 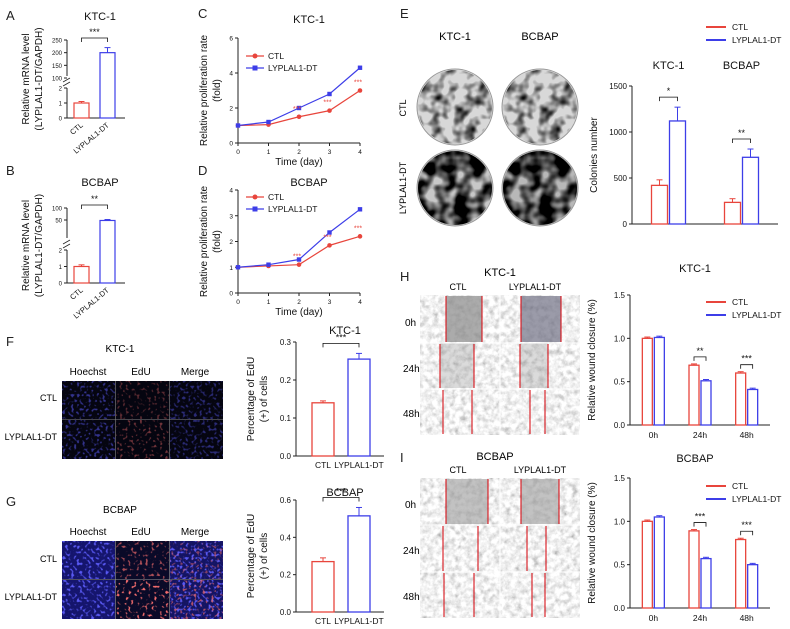 I want to click on chart-F-yticklabel-2: 0.2, so click(x=286, y=380).